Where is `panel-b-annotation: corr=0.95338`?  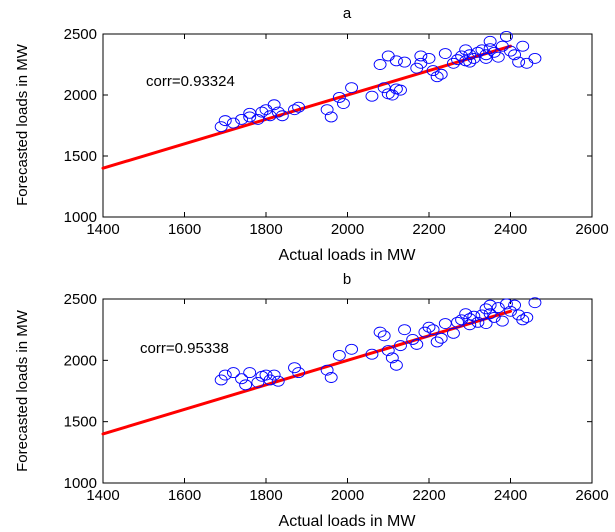 panel-b-annotation: corr=0.95338 is located at coordinates (184, 348).